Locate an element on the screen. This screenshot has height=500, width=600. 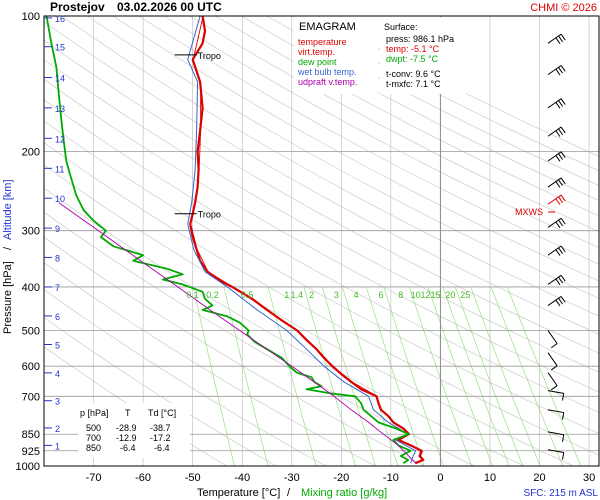
x-tick-label: -70 is located at coordinates (94, 478).